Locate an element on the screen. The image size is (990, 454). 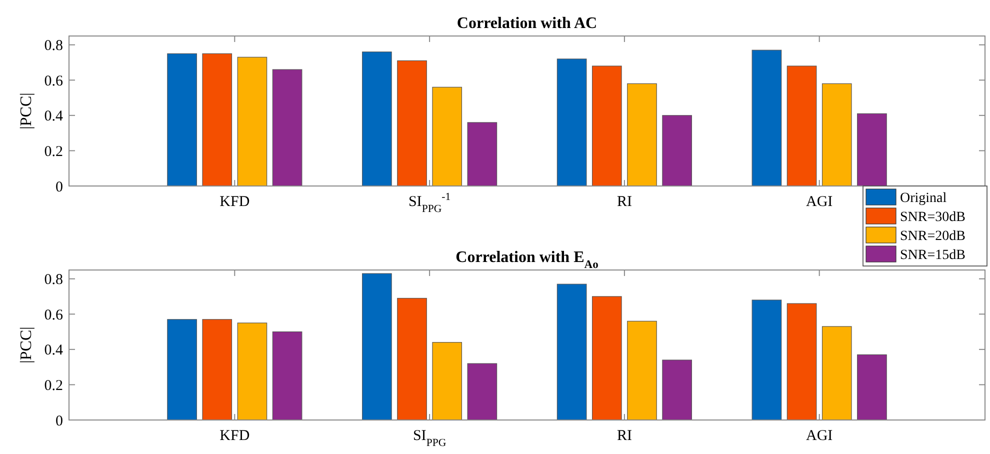
chart-title: Correlation with E$_{Ao}$ is located at coordinates (527, 260).